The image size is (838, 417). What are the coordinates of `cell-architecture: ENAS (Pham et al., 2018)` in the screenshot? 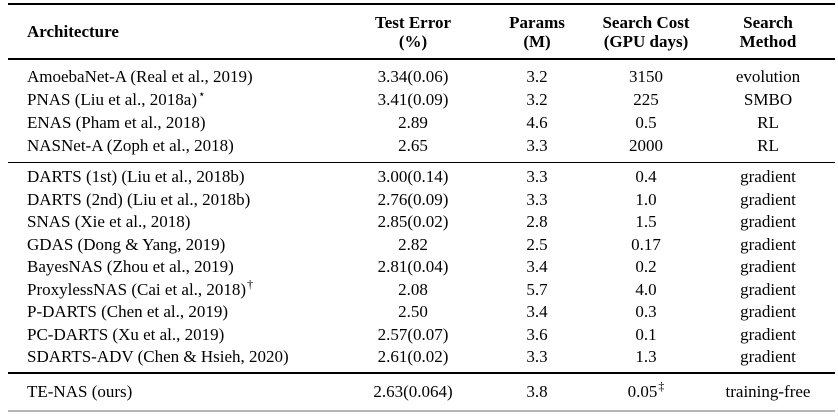 It's located at (175, 122).